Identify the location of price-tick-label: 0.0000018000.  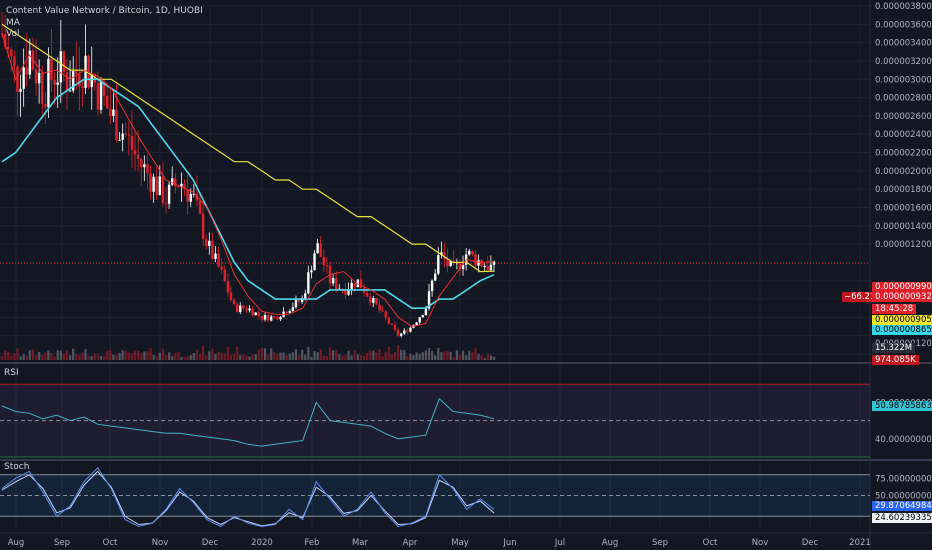
(903, 190).